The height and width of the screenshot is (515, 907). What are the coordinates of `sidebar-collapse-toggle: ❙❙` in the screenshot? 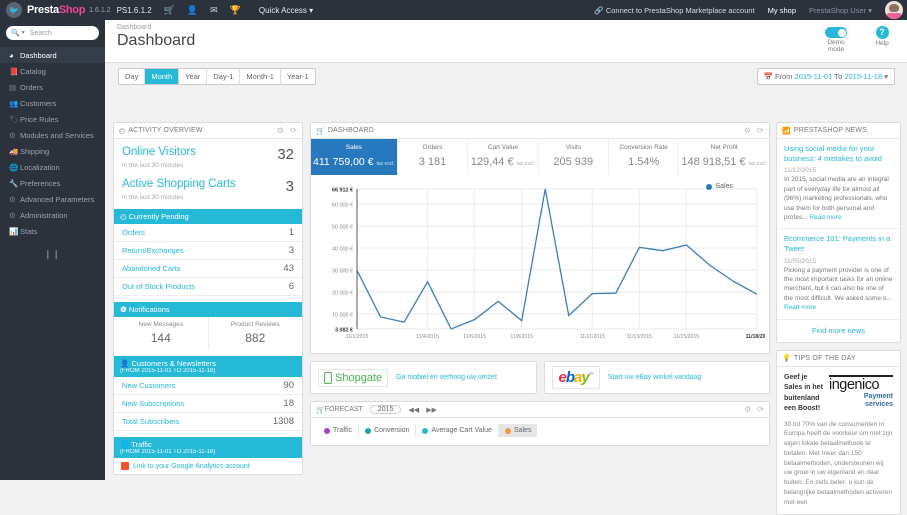 It's located at (52, 254).